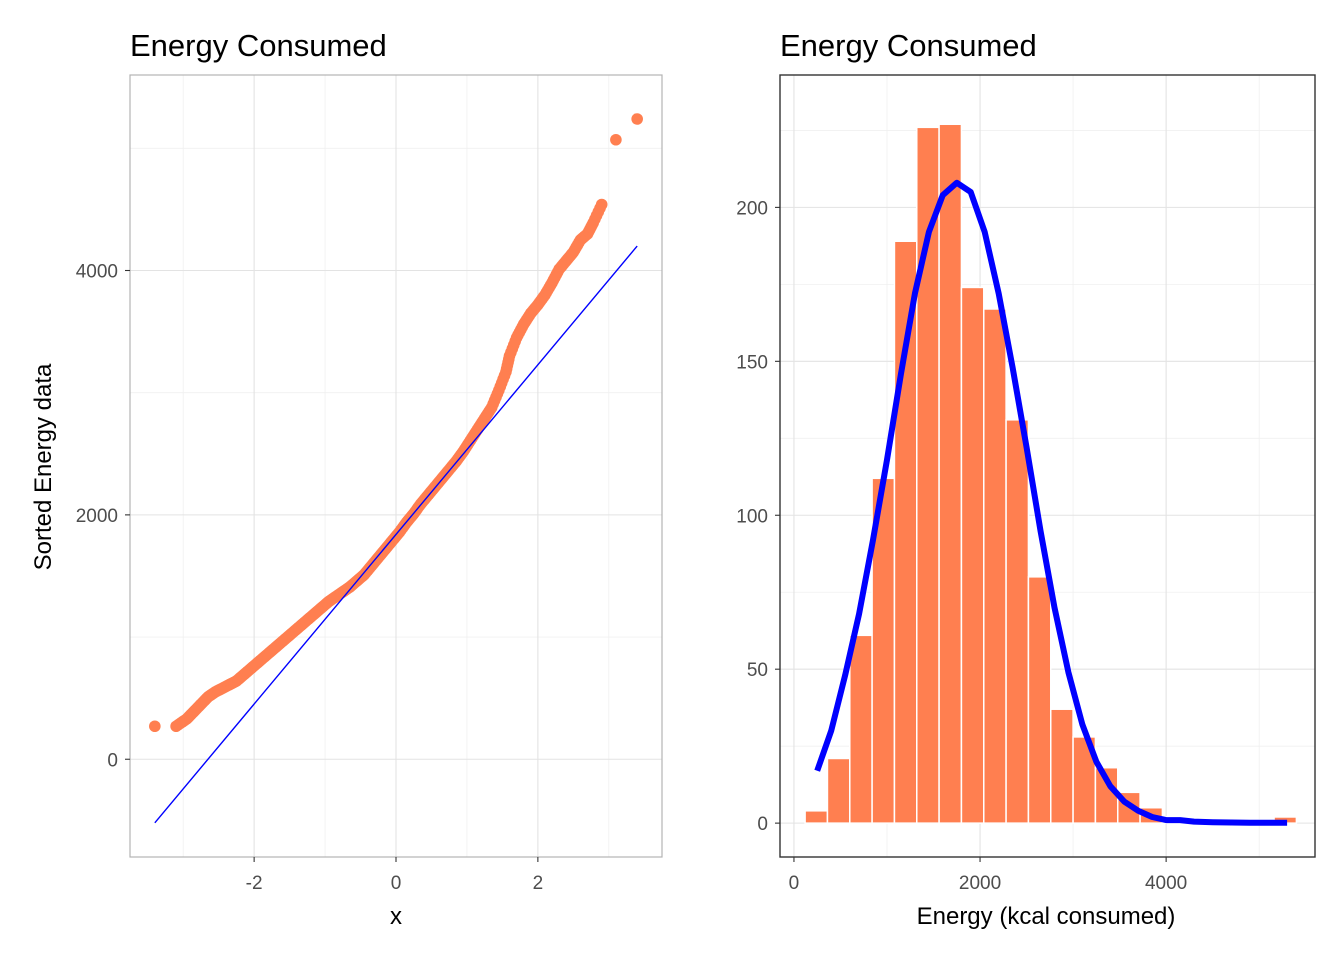 The height and width of the screenshot is (960, 1344). I want to click on qq-x-tick-labels: -2 0 2, so click(394, 875).